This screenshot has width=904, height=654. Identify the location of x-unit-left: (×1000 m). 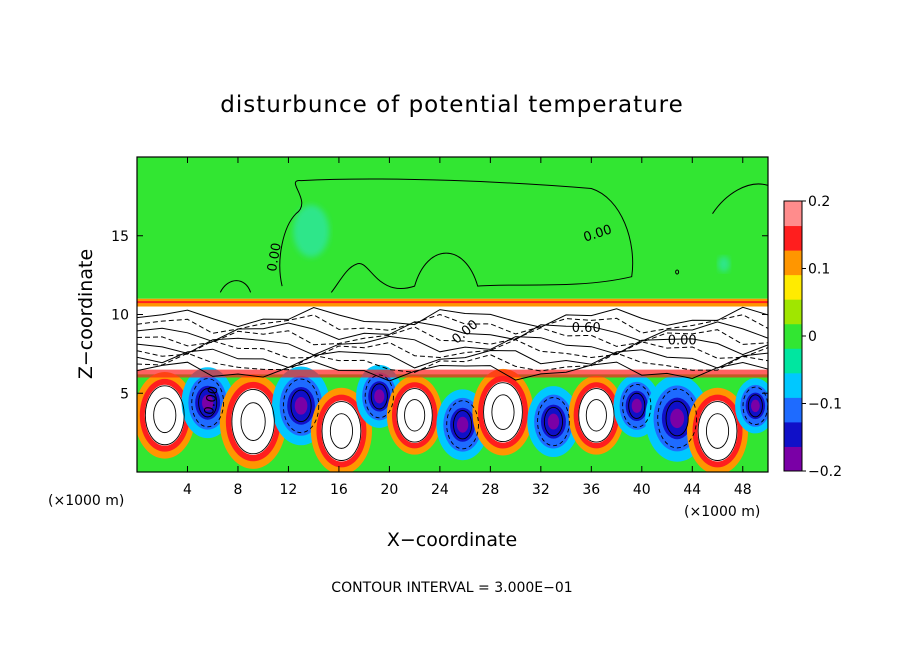
(86, 501).